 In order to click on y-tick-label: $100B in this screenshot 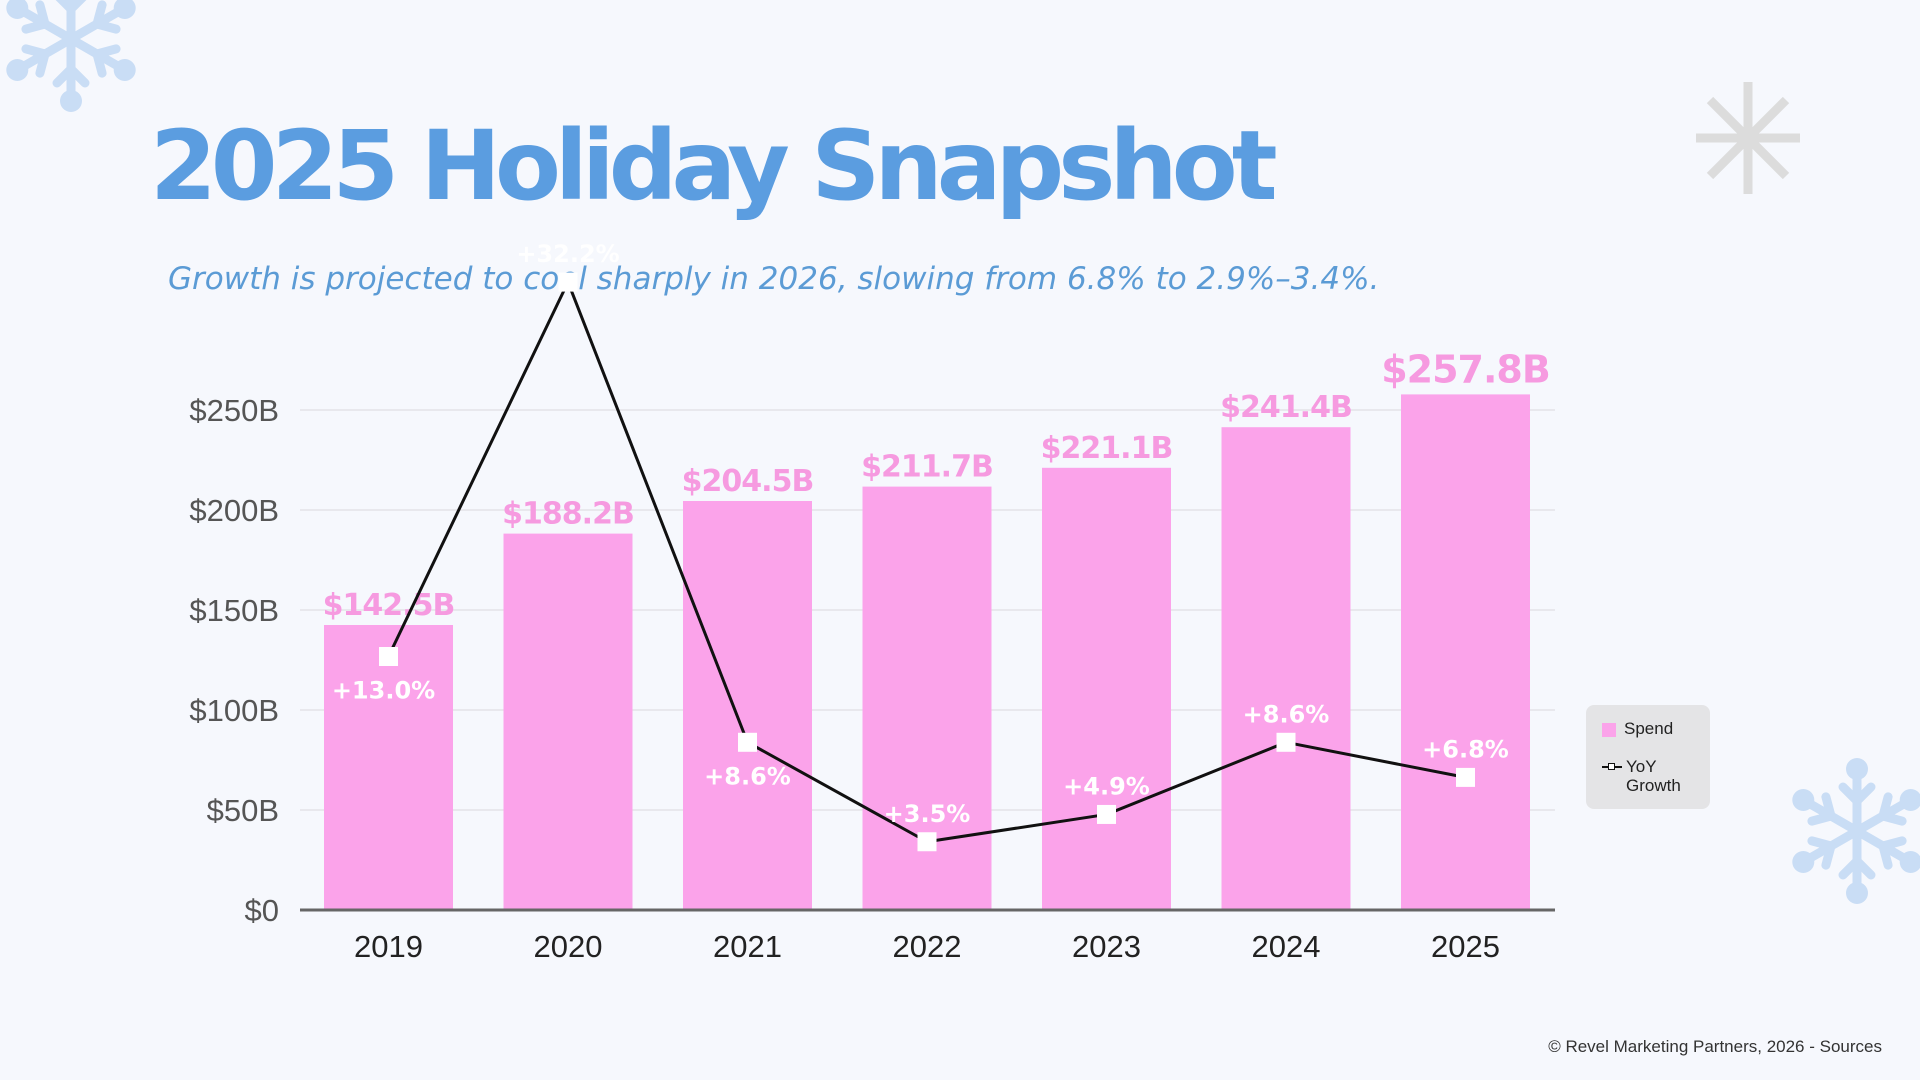, I will do `click(234, 710)`.